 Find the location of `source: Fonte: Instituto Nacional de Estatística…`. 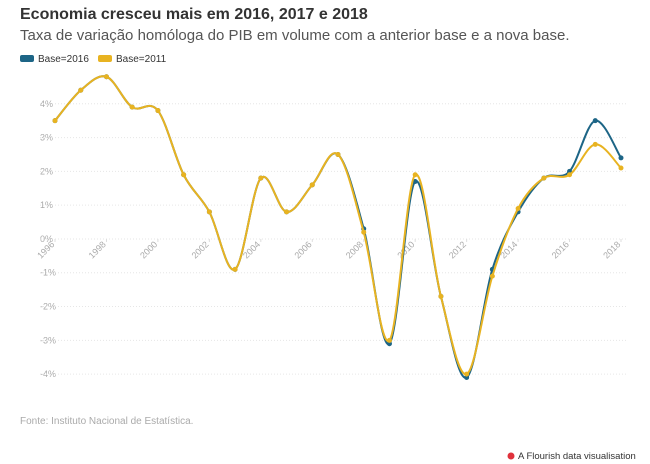

source: Fonte: Instituto Nacional de Estatística… is located at coordinates (106, 421).